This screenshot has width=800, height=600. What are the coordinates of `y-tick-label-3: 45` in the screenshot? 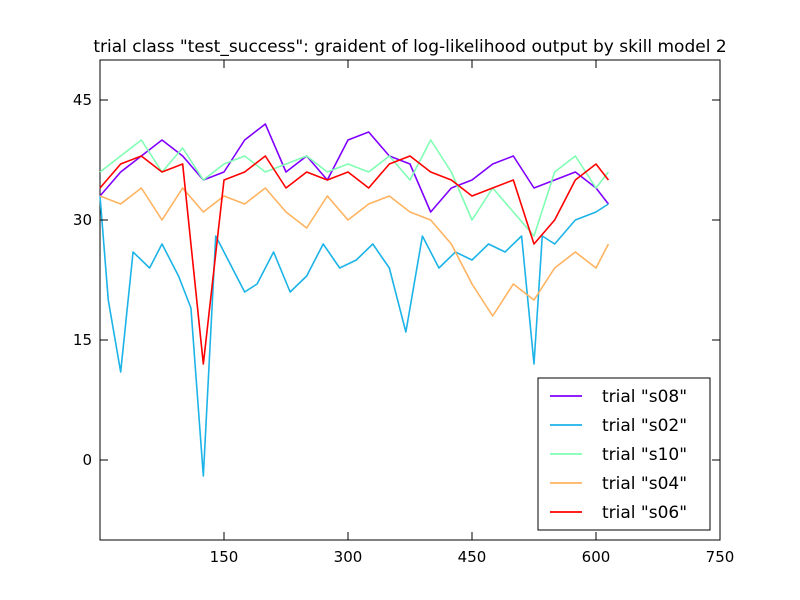 It's located at (82, 100).